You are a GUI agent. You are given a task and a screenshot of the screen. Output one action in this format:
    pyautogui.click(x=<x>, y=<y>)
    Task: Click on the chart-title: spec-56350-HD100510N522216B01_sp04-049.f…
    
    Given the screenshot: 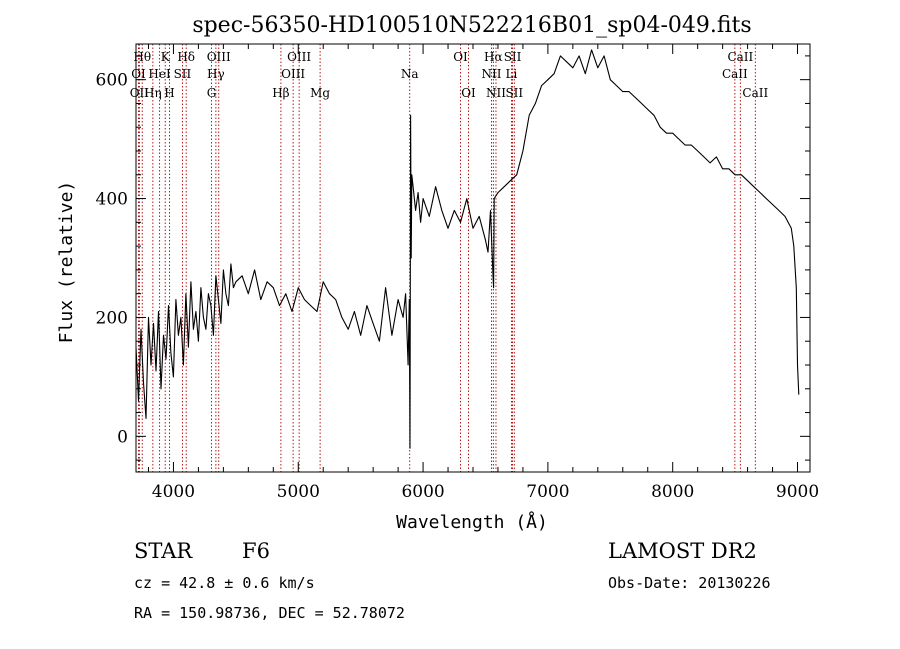 What is the action you would take?
    pyautogui.click(x=471, y=25)
    